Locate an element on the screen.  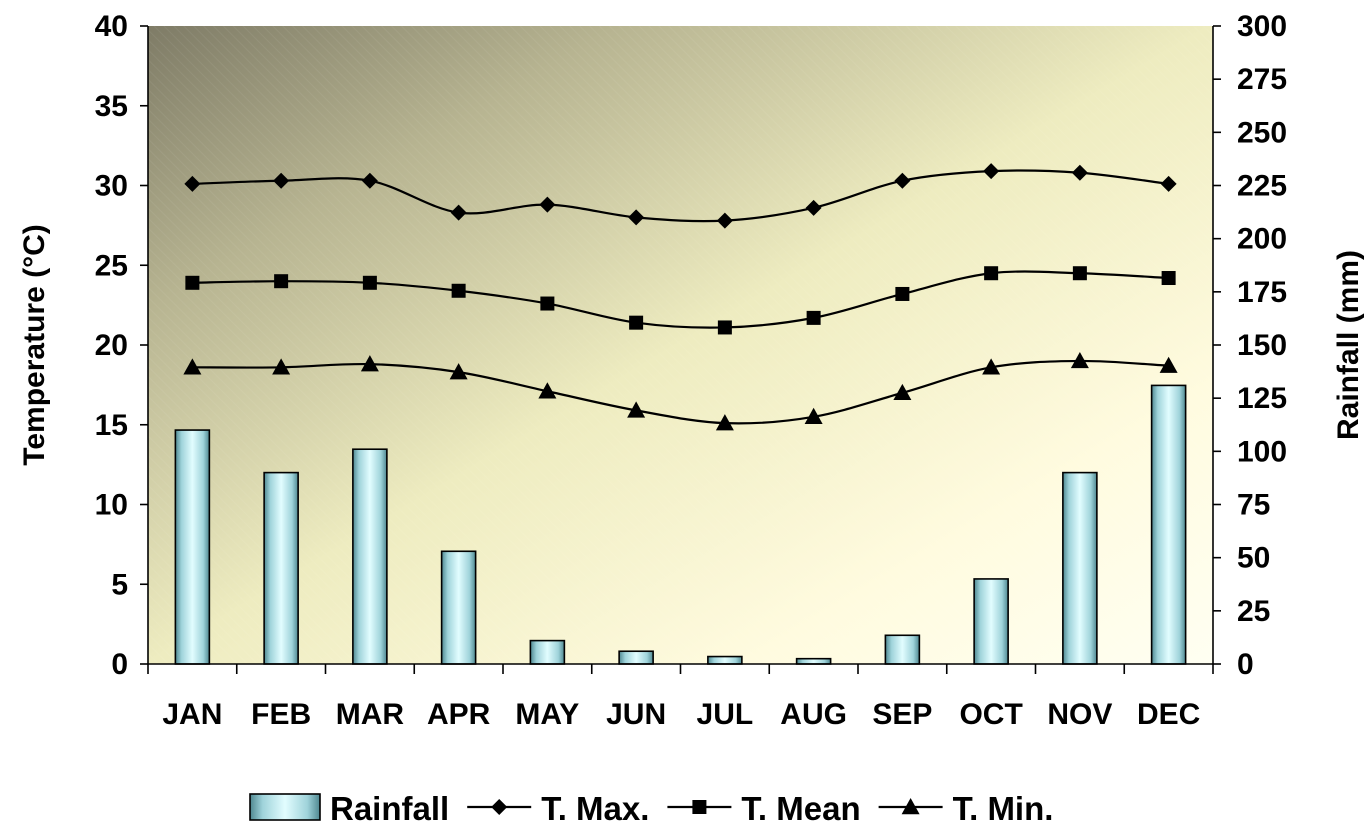
y-right-tick-label: 225 is located at coordinates (1262, 186).